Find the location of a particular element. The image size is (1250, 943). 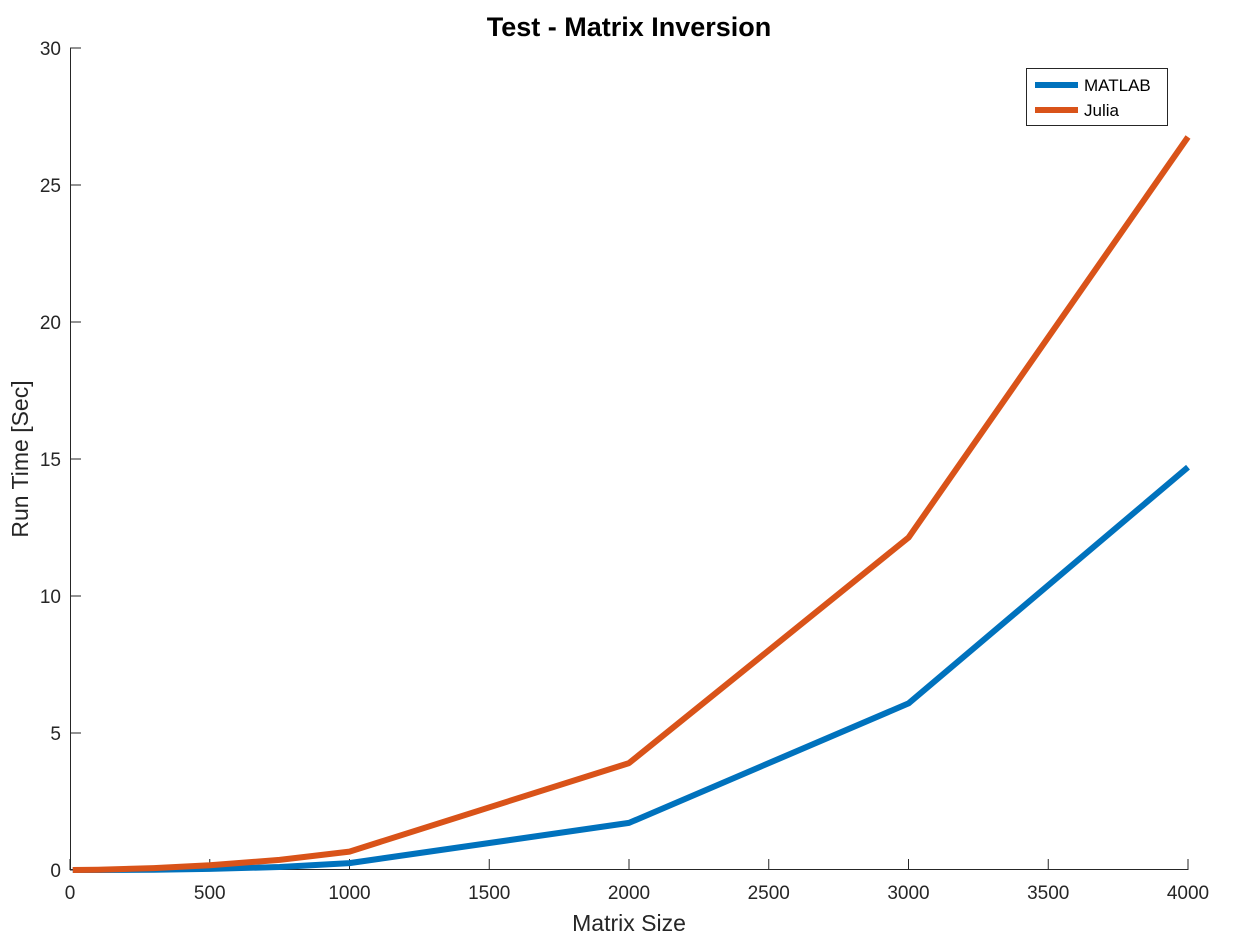

legend-label-julia: Julia is located at coordinates (1102, 110).